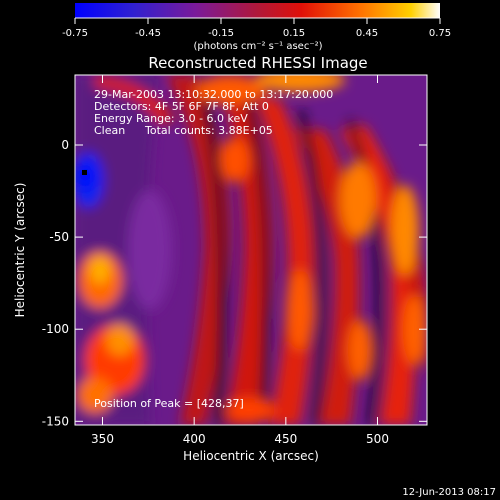 This screenshot has height=500, width=500. Describe the element at coordinates (257, 63) in the screenshot. I see `chart-title: Reconstructed RHESSI Image` at that location.